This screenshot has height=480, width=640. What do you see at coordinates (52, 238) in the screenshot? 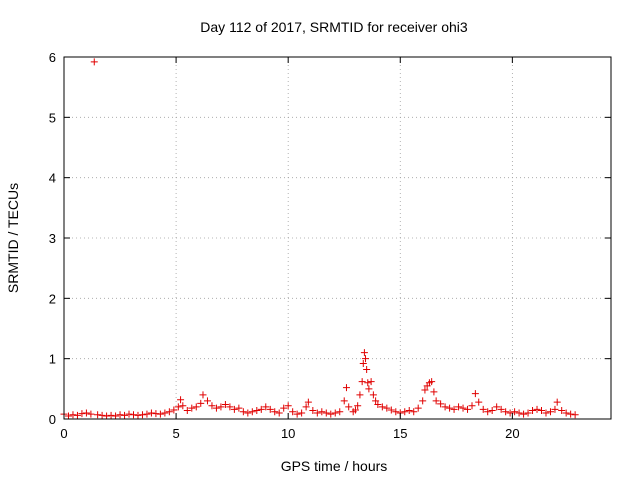
I see `y-tick-label: 3` at bounding box center [52, 238].